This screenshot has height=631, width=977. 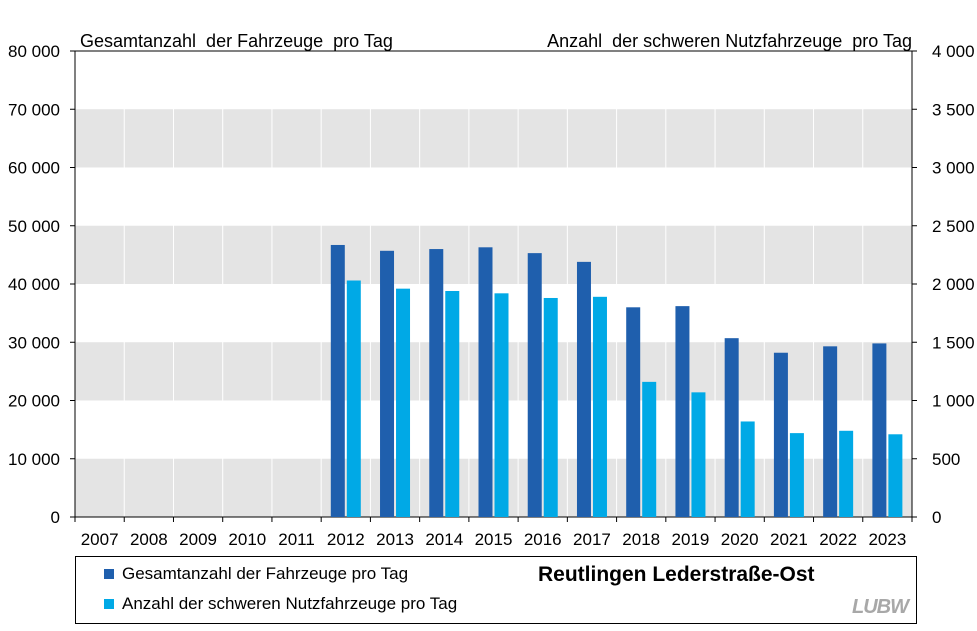 I want to click on bar-heavy-2014, so click(x=452, y=404).